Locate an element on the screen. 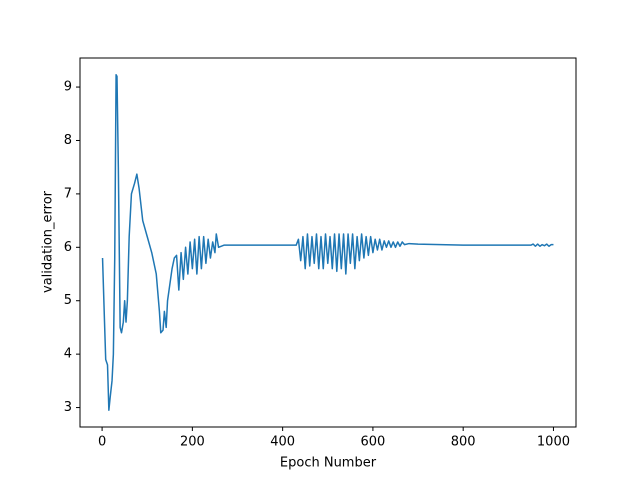 This screenshot has height=480, width=640. y-tick-label: 3 is located at coordinates (68, 407).